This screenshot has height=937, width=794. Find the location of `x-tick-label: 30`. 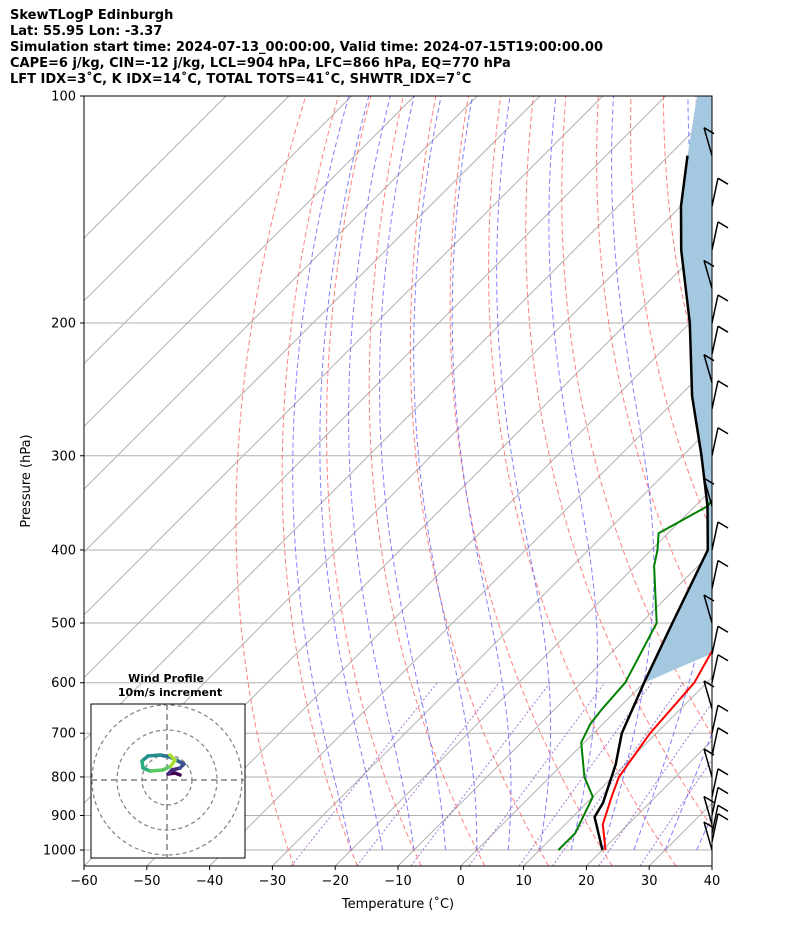

x-tick-label: 30 is located at coordinates (649, 881).